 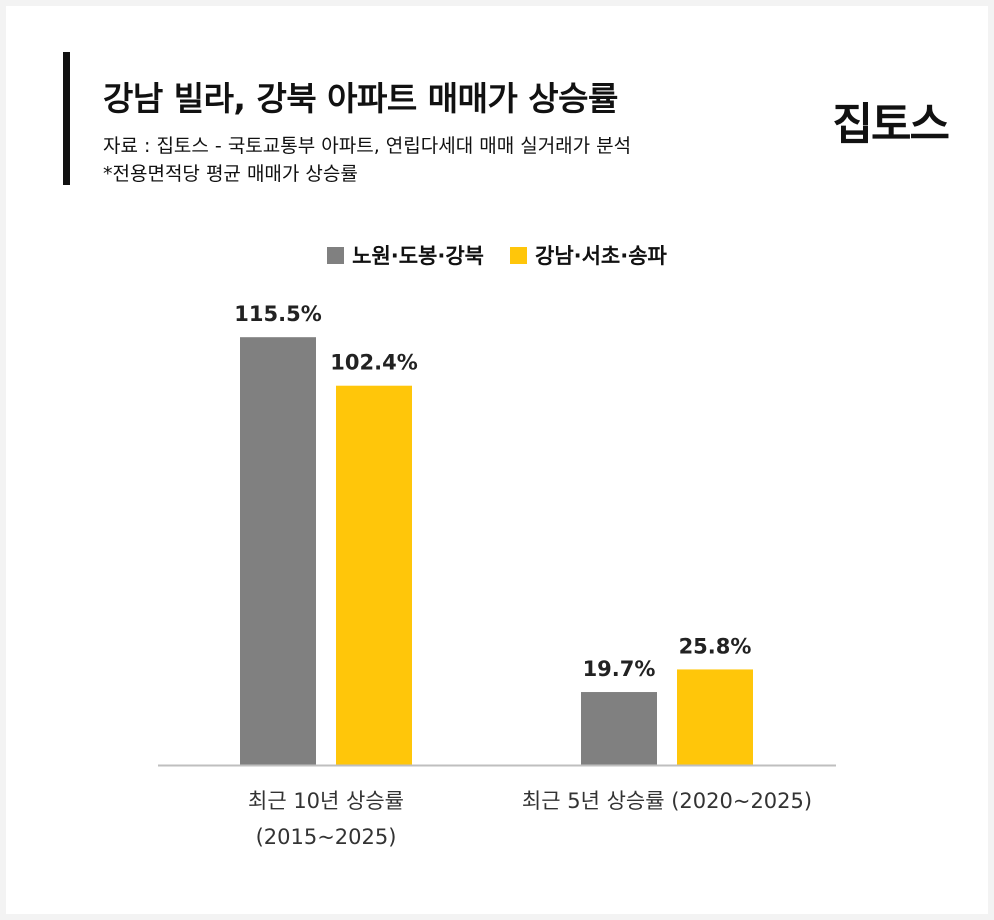 I want to click on brand-logo: 집토스, so click(x=891, y=124).